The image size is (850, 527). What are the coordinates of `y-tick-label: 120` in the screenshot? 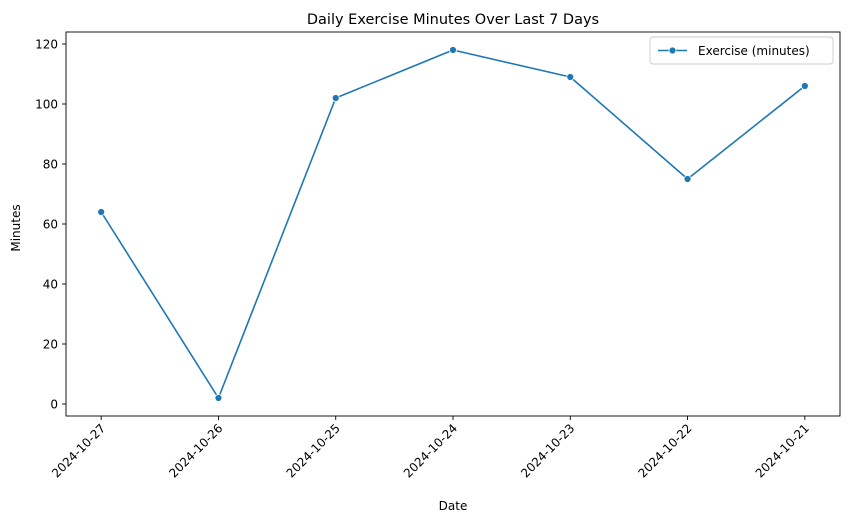 It's located at (46, 45).